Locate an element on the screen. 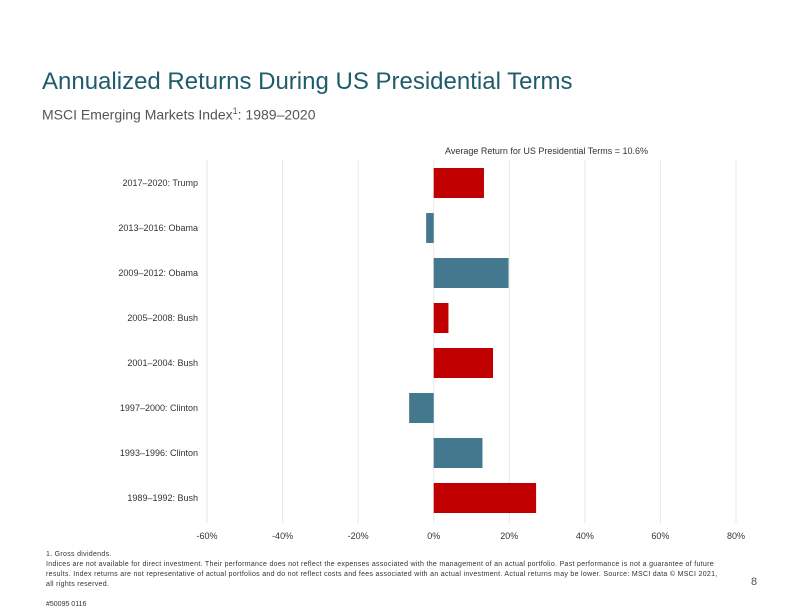 The height and width of the screenshot is (612, 792). x-tick-label: 20% is located at coordinates (509, 536).